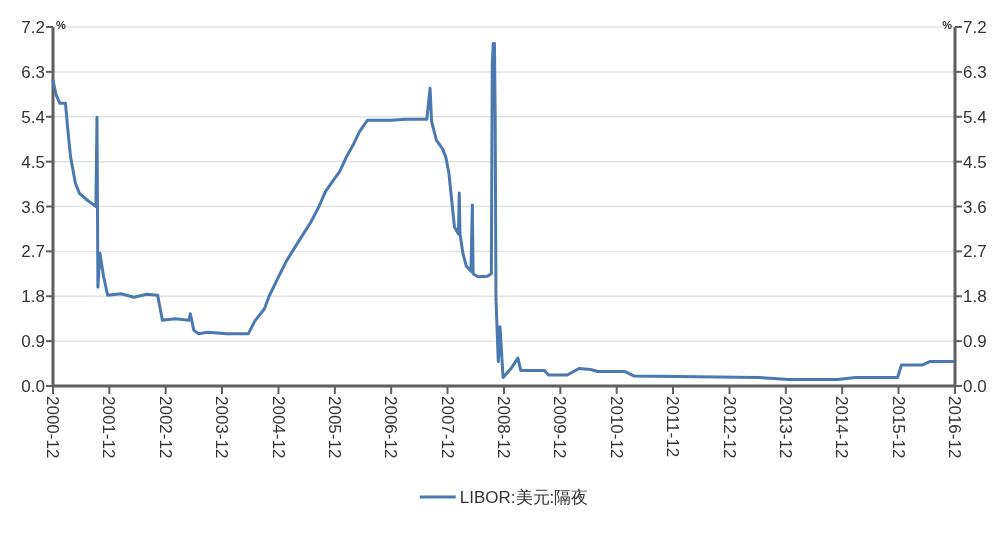 The height and width of the screenshot is (551, 1003). What do you see at coordinates (33, 207) in the screenshot?
I see `y-tick-label: 3.6` at bounding box center [33, 207].